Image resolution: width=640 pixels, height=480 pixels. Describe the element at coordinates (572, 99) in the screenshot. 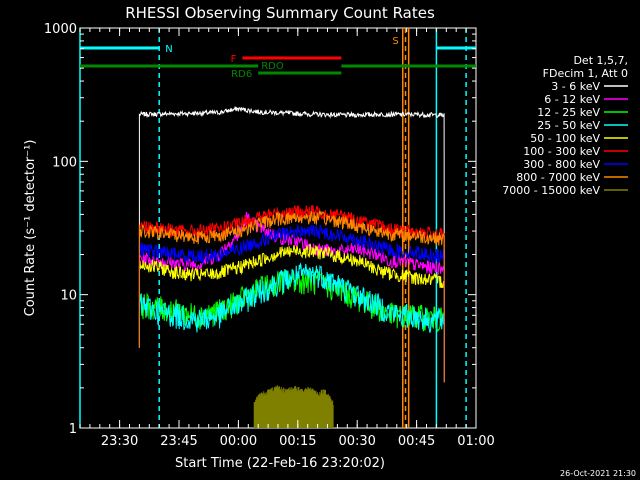

I see `legend-label: 6 - 12 keV` at that location.